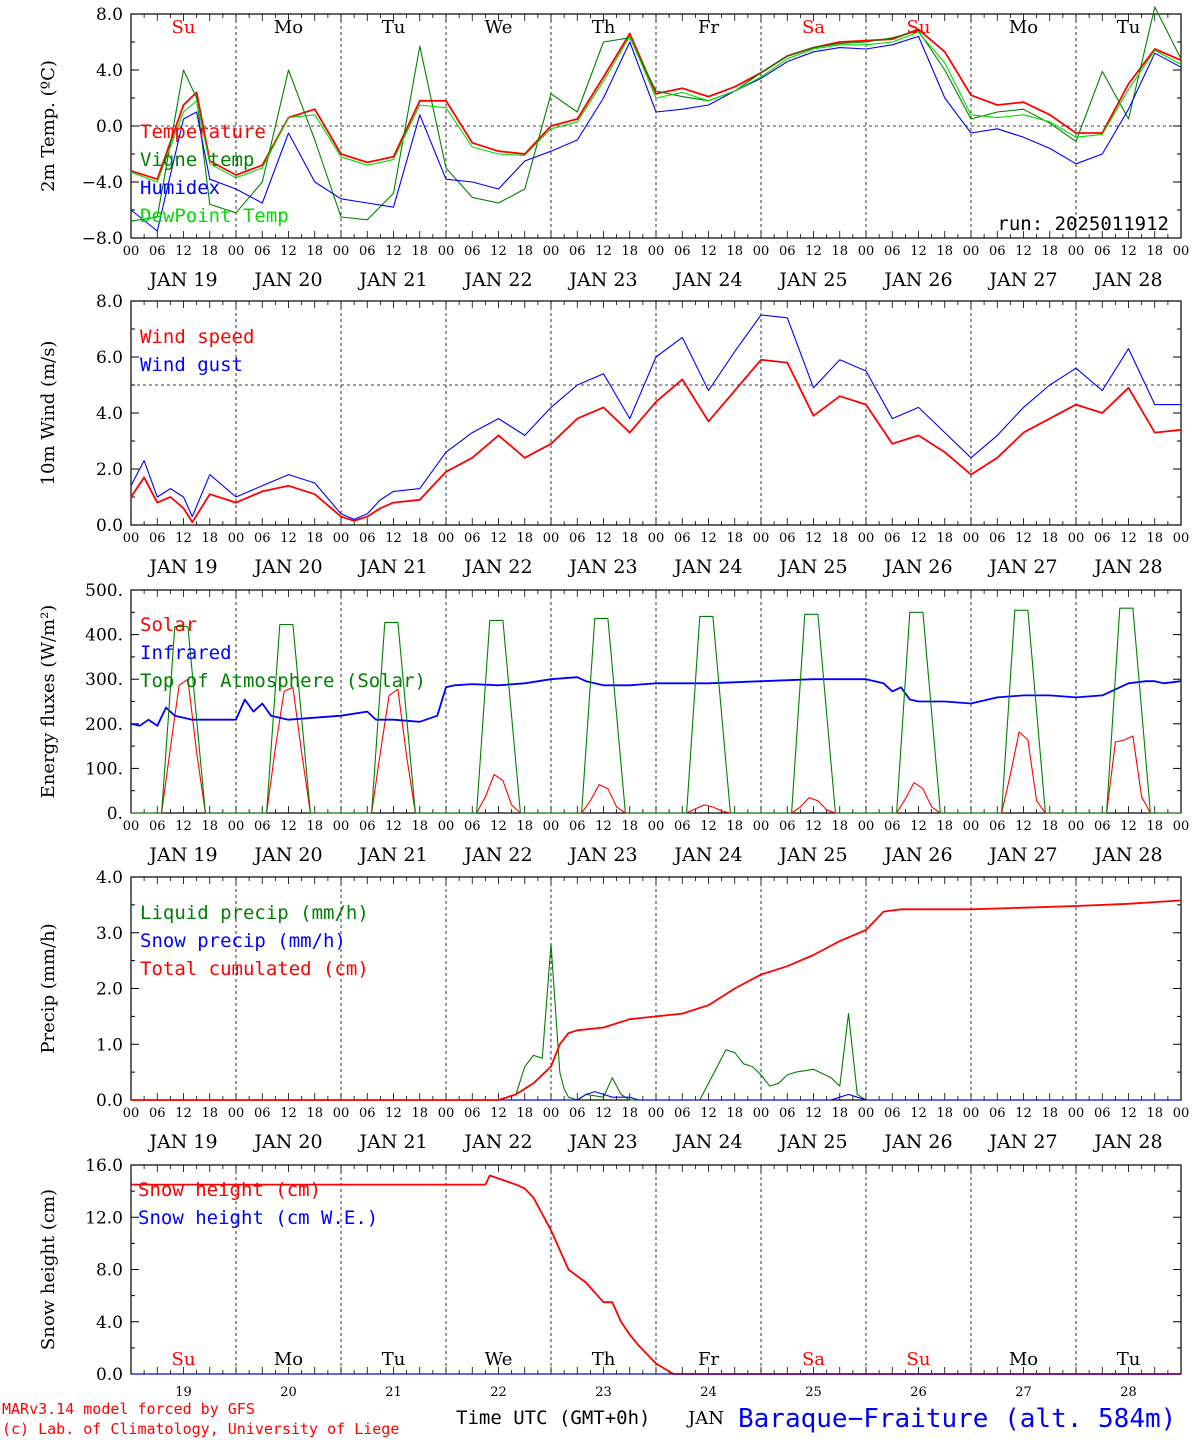  Describe the element at coordinates (48, 988) in the screenshot. I see `y-axis-label: Precip (mm/h)` at that location.